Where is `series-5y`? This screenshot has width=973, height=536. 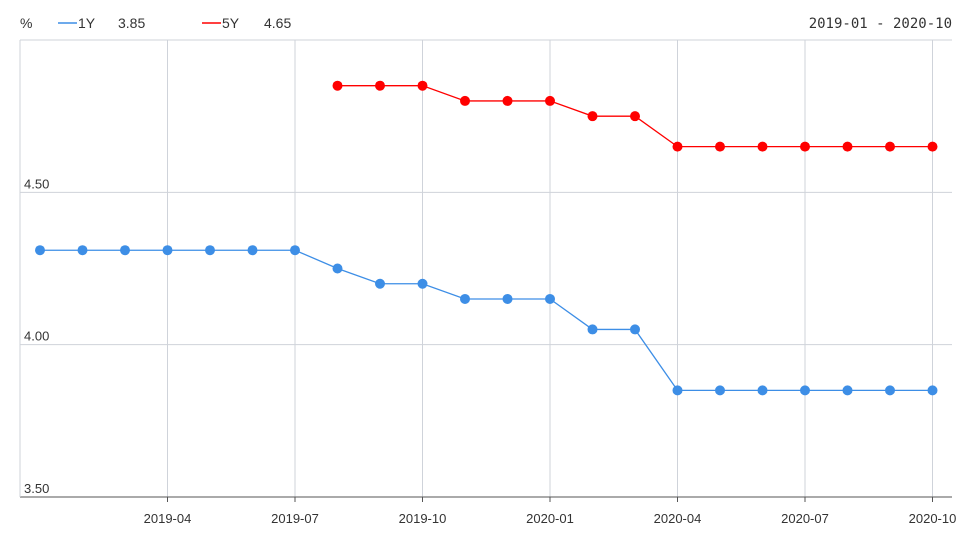
series-5y is located at coordinates (635, 116).